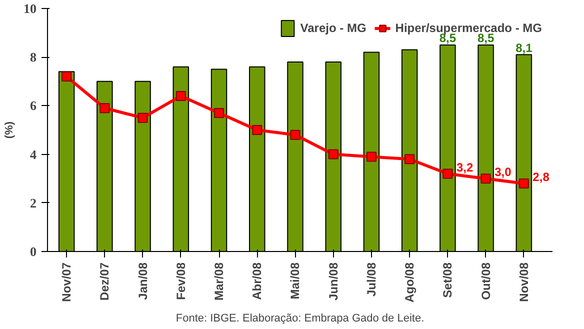  I want to click on x-tick-label: Ago/08, so click(409, 282).